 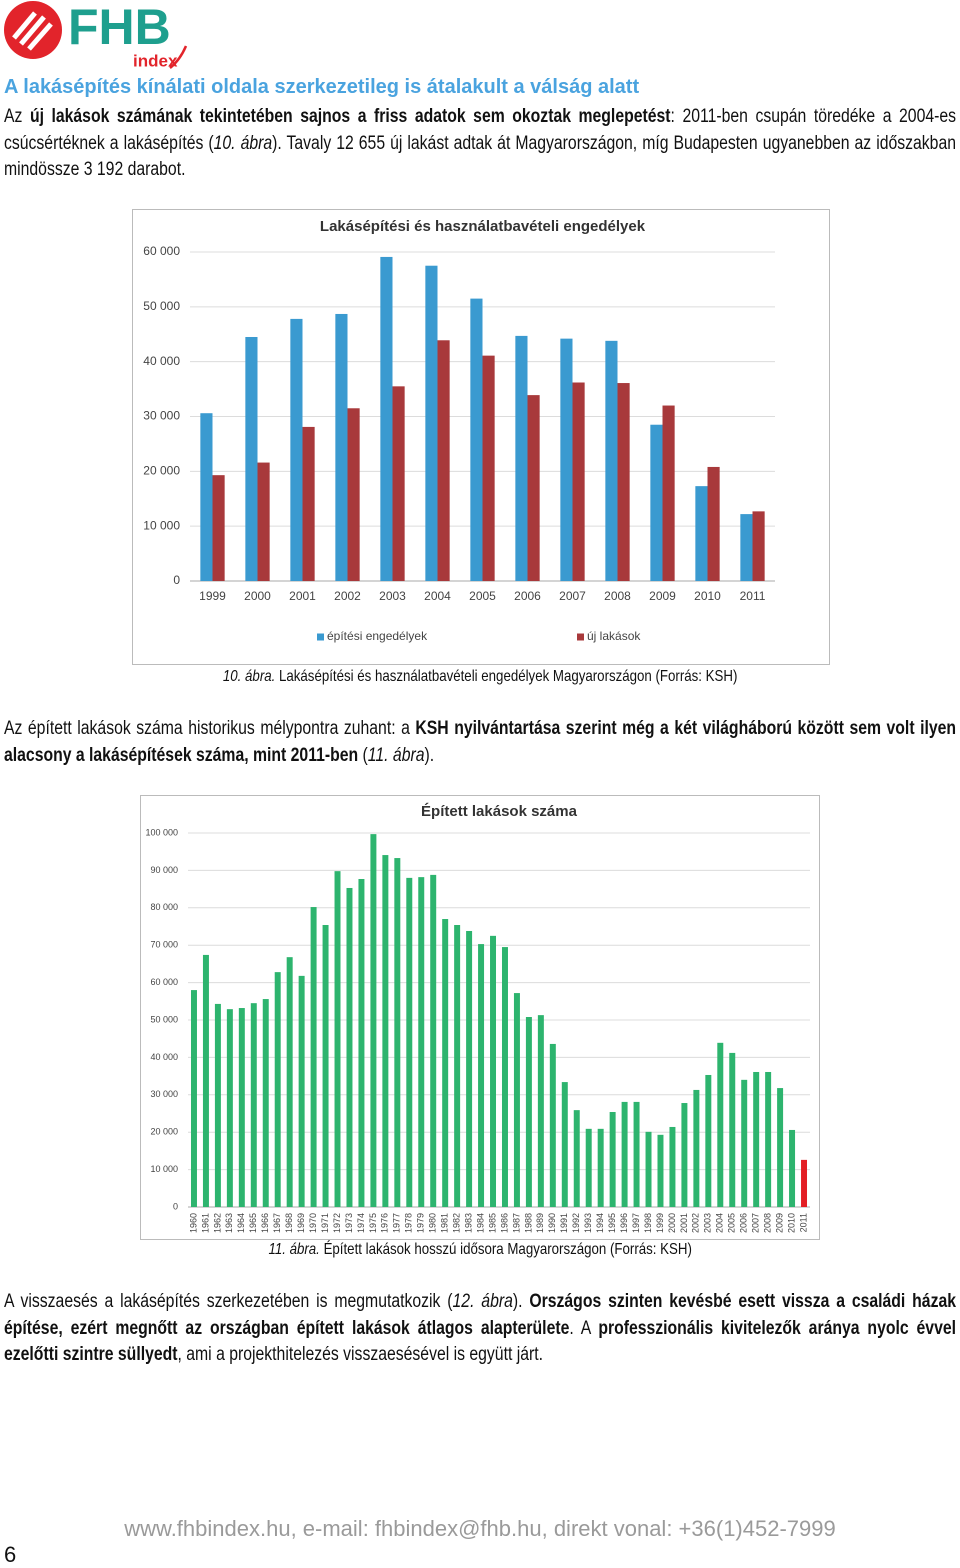 I want to click on text-run: Az, so click(x=17, y=116).